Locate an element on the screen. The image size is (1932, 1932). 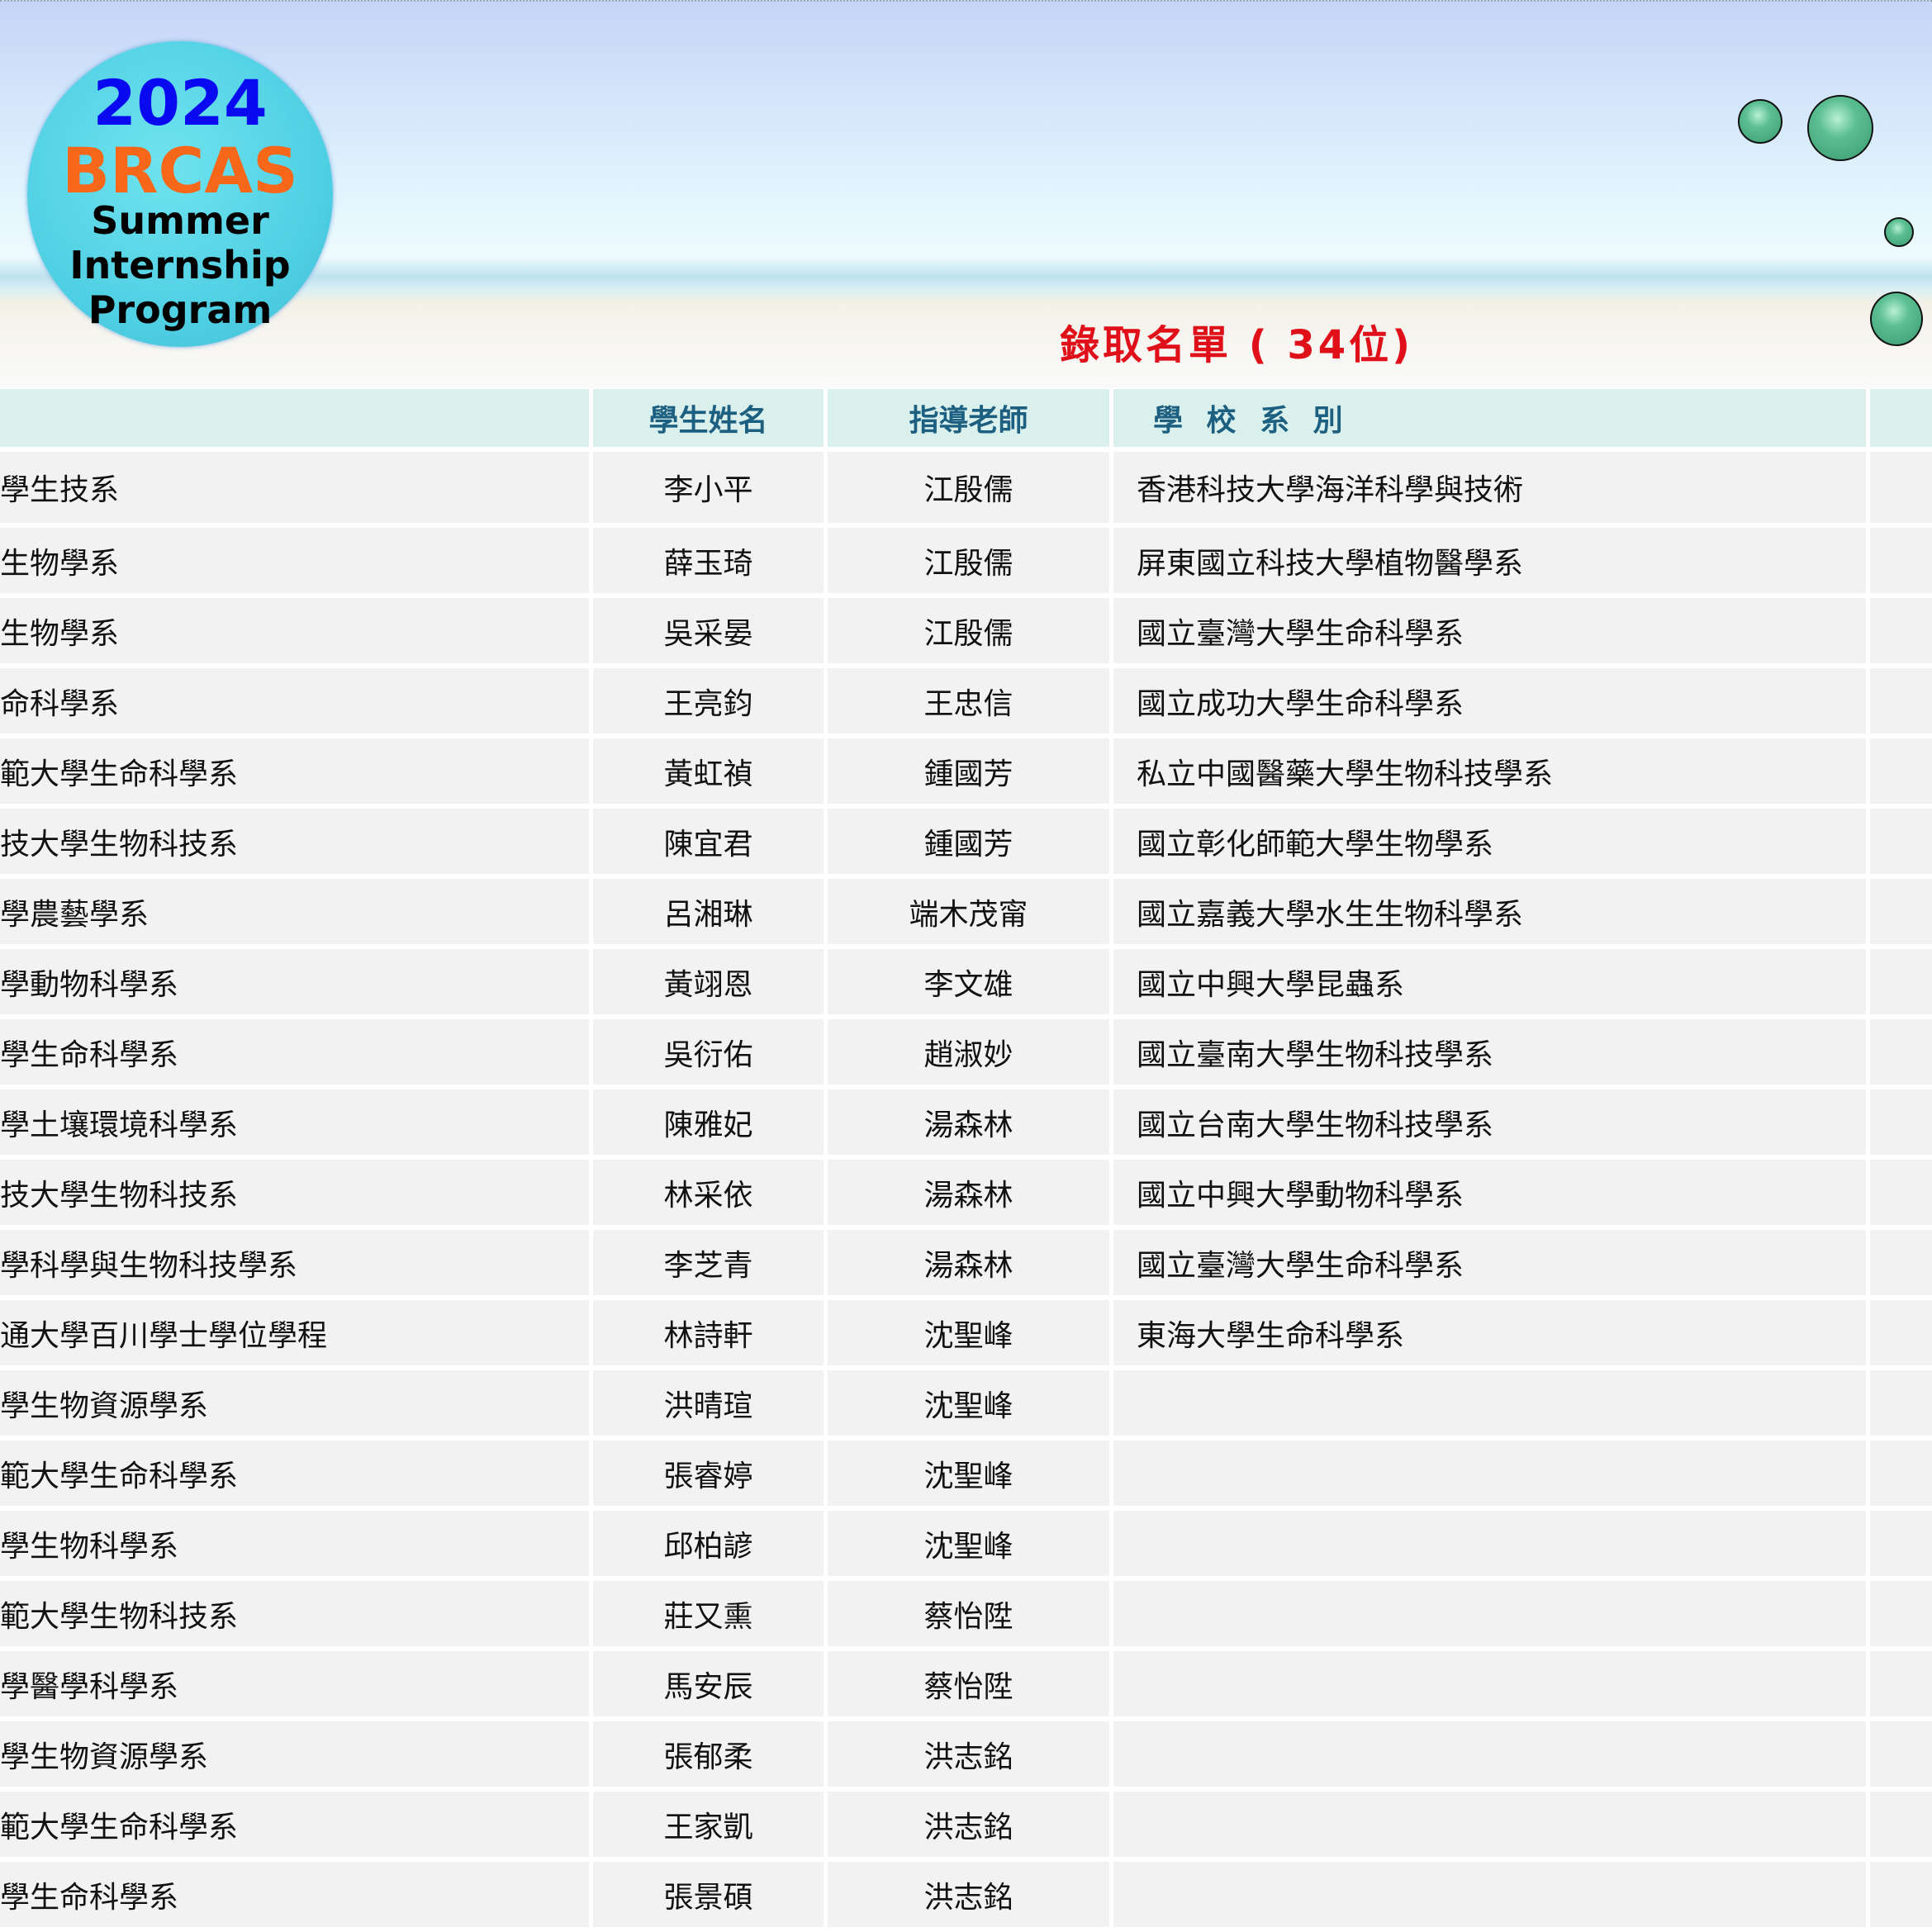
table-row: 學生命科學系 張景碩 洪志銘 is located at coordinates (966, 1892).